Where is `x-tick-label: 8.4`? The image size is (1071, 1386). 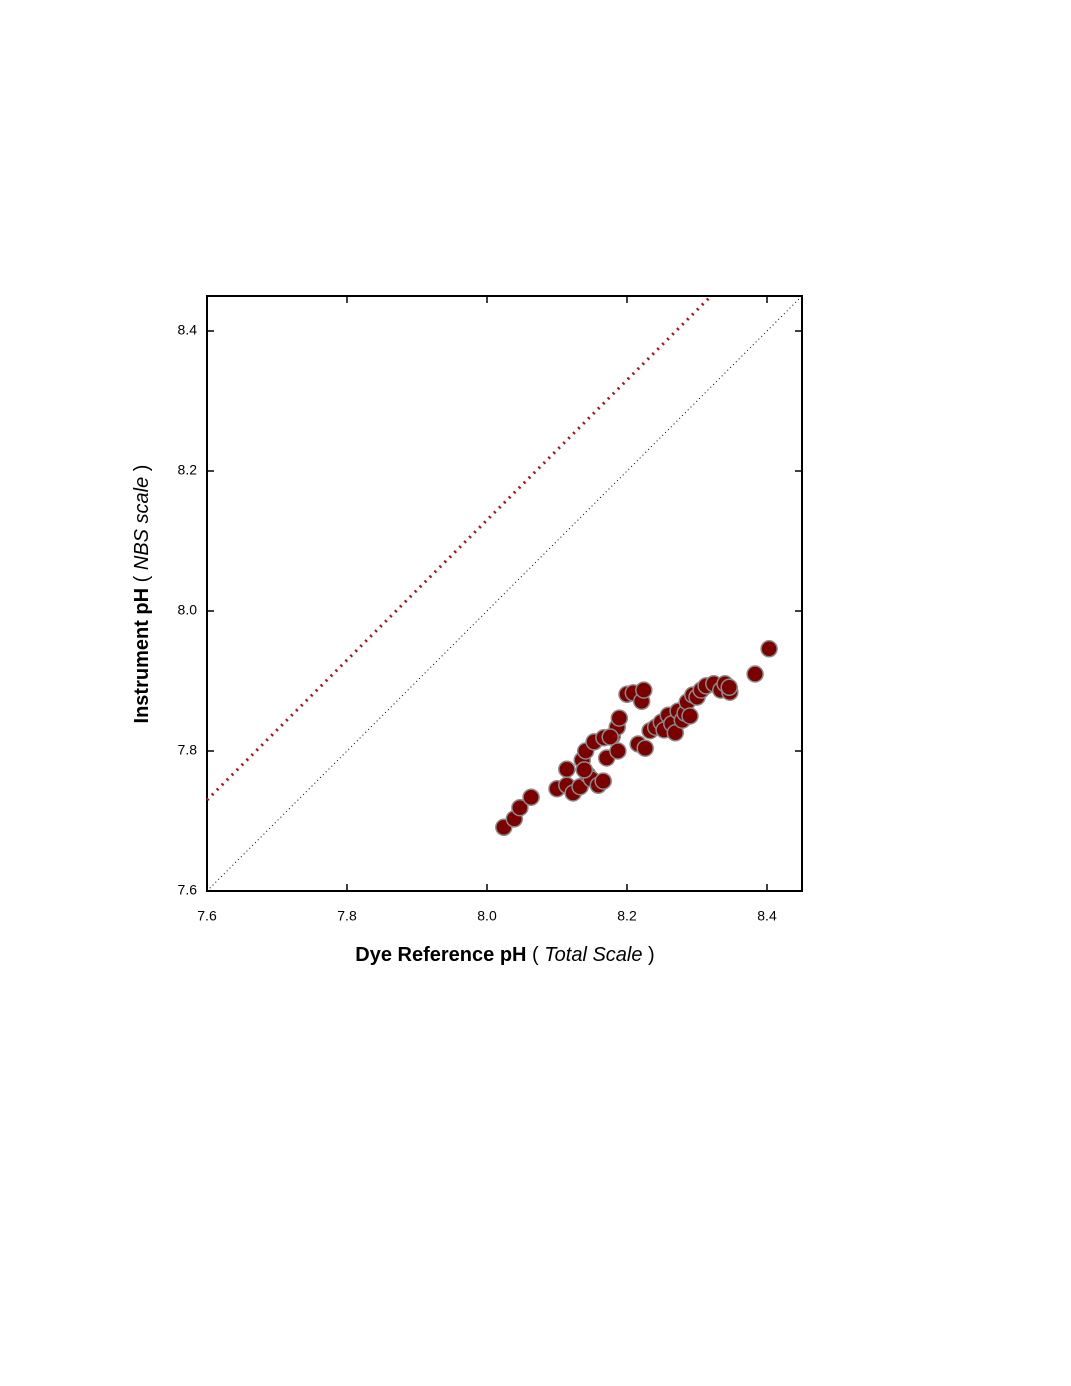
x-tick-label: 8.4 is located at coordinates (767, 916).